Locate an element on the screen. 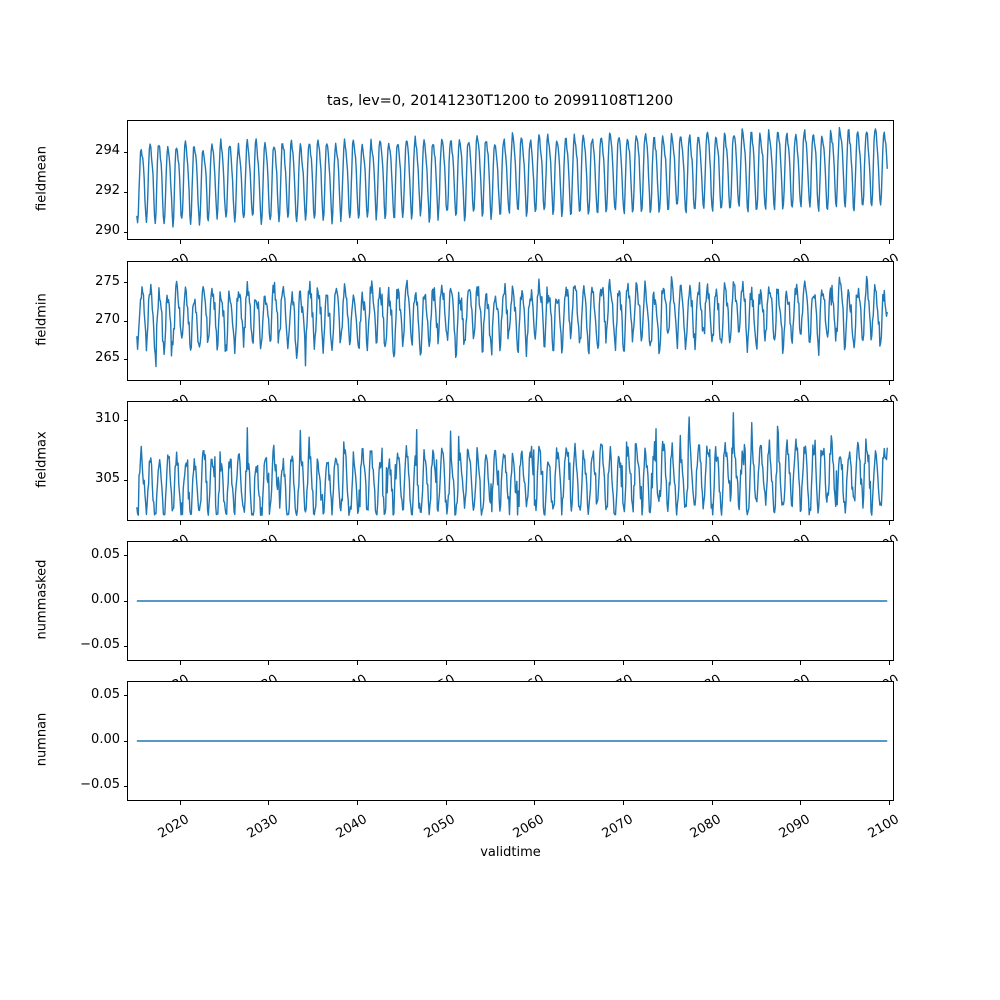 The width and height of the screenshot is (1000, 1000). y-tick-label-numnan: 0.05 is located at coordinates (105, 694).